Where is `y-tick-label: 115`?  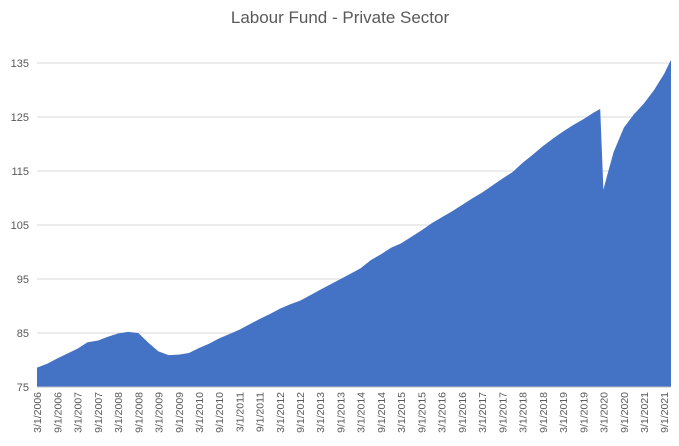 y-tick-label: 115 is located at coordinates (20, 172).